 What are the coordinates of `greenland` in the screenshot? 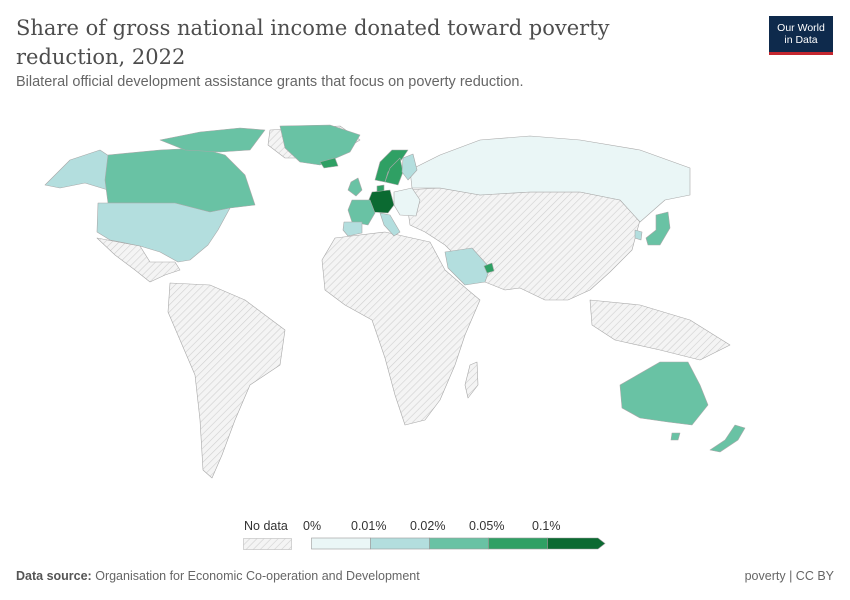 It's located at (320, 145).